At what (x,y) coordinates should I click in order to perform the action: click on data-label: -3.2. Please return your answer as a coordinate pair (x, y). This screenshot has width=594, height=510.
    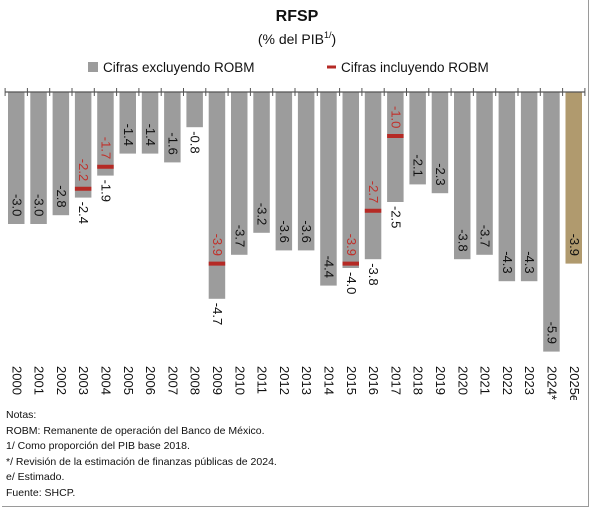
    Looking at the image, I should click on (262, 214).